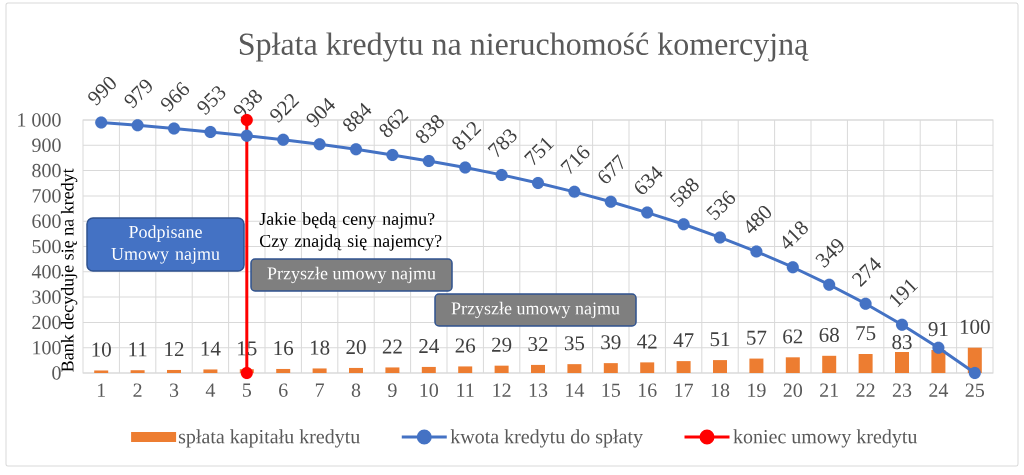 Image resolution: width=1024 pixels, height=475 pixels. I want to click on data-label: 953, so click(211, 100).